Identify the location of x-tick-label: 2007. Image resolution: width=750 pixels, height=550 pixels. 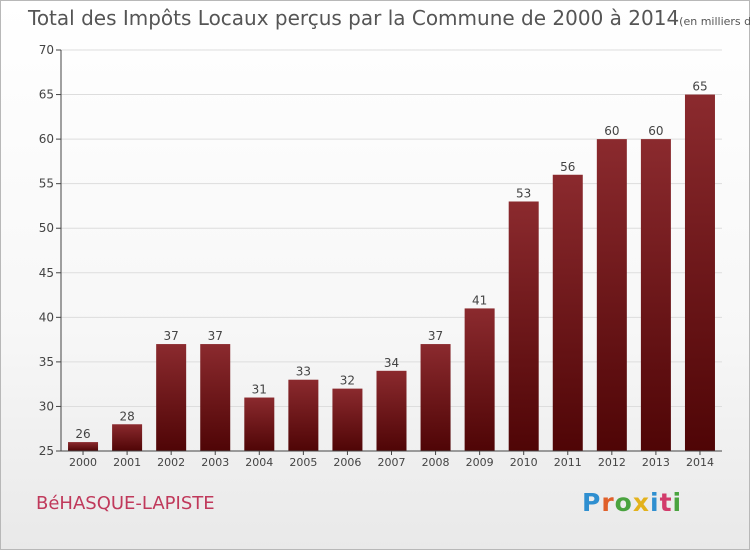
(392, 462).